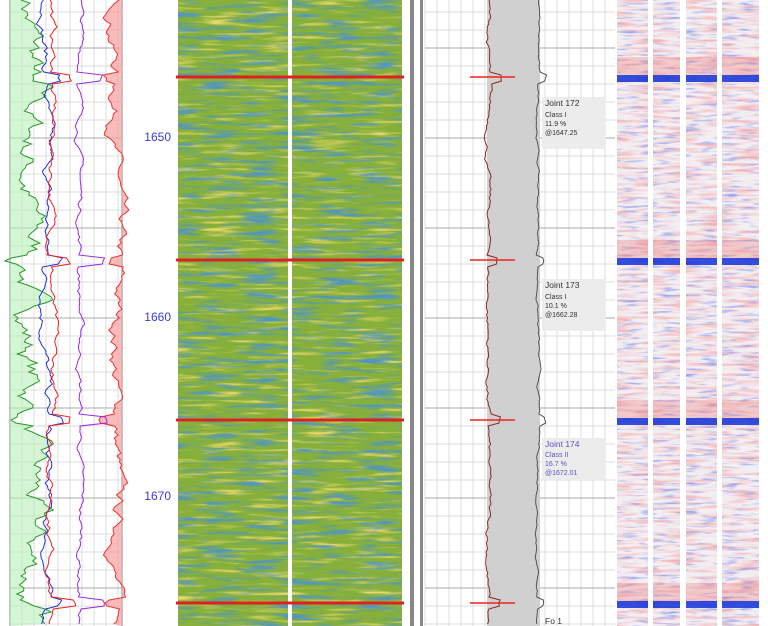 The image size is (768, 626). I want to click on joint-loss: 11.9 %, so click(555, 124).